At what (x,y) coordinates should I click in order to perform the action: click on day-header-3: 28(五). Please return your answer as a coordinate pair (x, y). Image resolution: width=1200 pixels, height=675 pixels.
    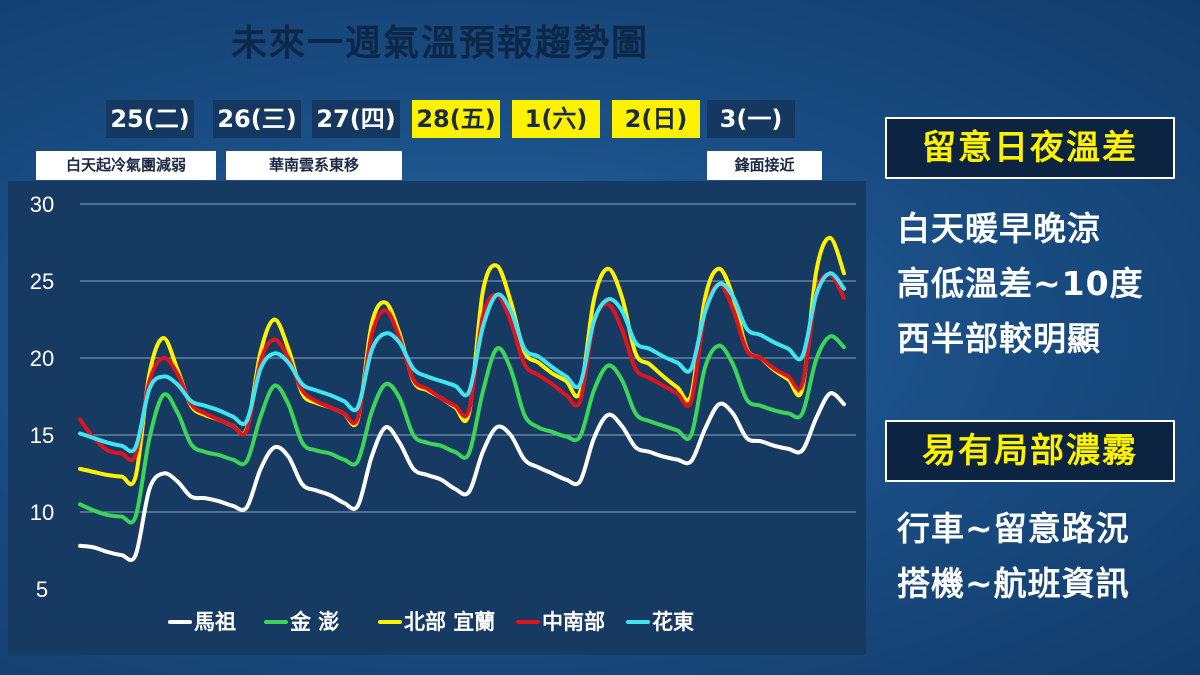
    Looking at the image, I should click on (456, 119).